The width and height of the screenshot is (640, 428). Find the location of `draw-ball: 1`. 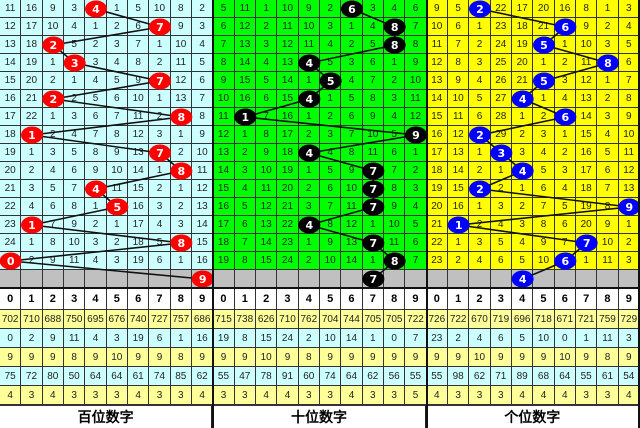

draw-ball: 1 is located at coordinates (245, 117).